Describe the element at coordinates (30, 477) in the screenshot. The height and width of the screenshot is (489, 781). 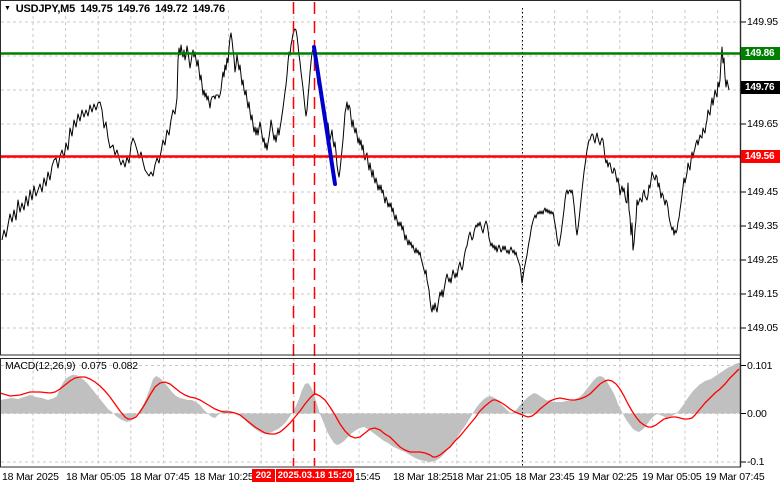
I see `time-tick-label: 18 Mar 2025` at that location.